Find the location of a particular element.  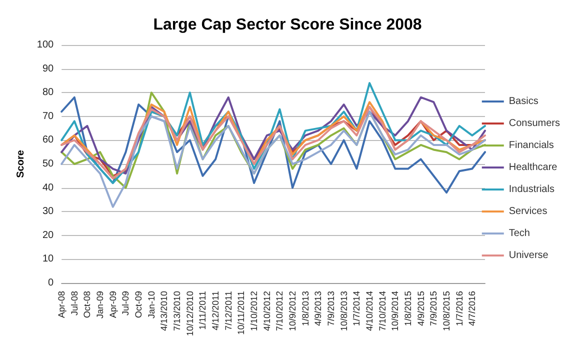

x-tick-label: Oct-08 is located at coordinates (87, 304).